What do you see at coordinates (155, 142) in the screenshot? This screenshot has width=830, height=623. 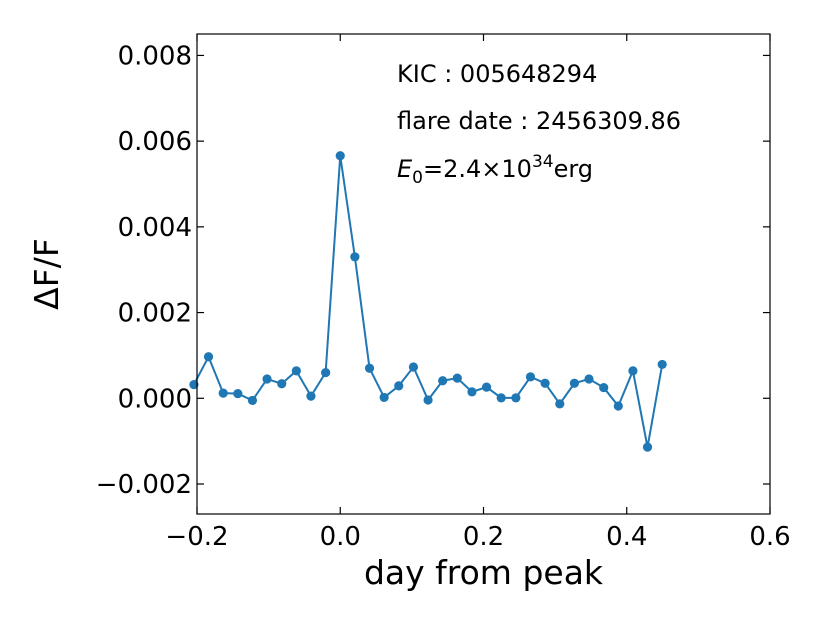 I see `y-tick-label: 0.006` at bounding box center [155, 142].